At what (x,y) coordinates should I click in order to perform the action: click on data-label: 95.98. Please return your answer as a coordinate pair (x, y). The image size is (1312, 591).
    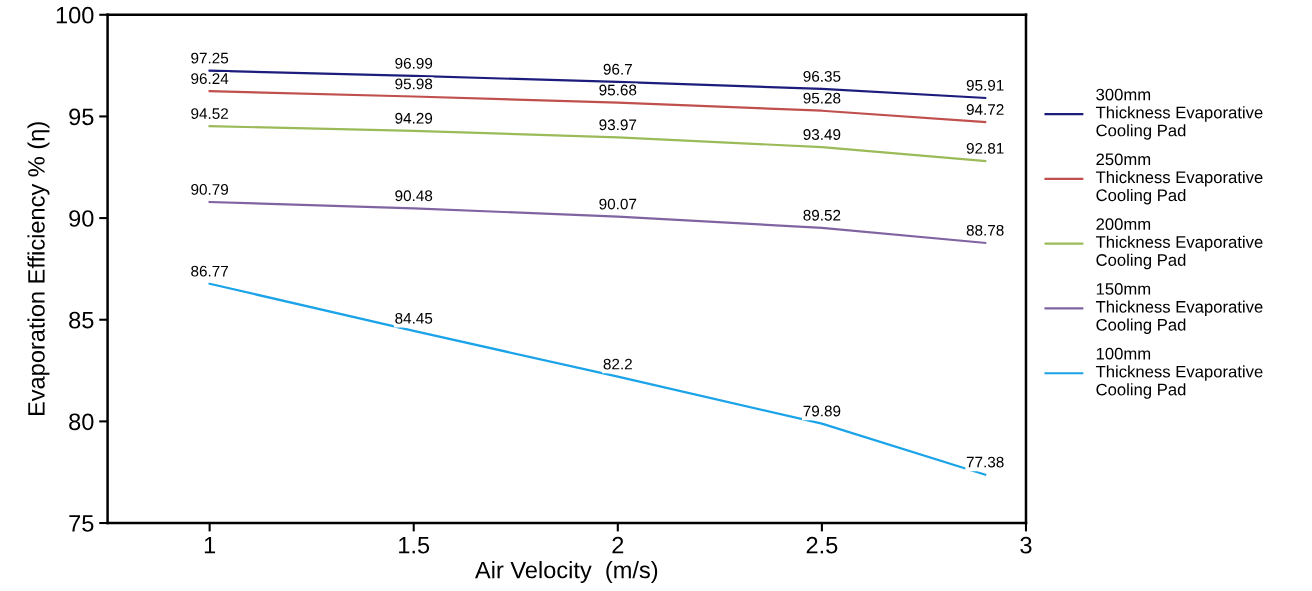
    Looking at the image, I should click on (414, 84).